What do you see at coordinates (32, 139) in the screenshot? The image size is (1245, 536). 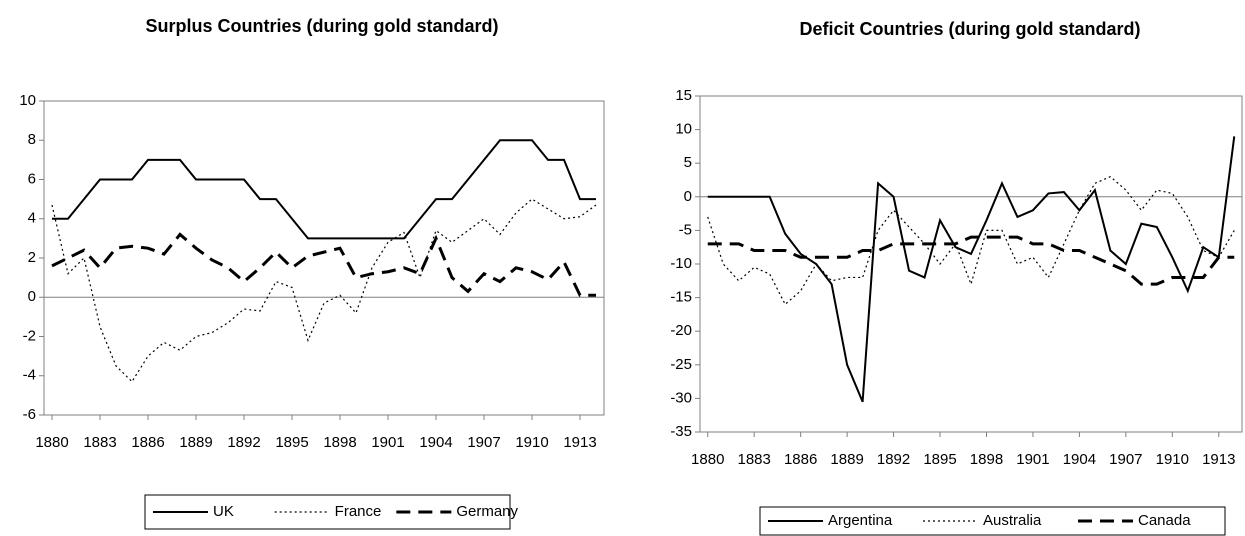 I see `y-tick-label: 8` at bounding box center [32, 139].